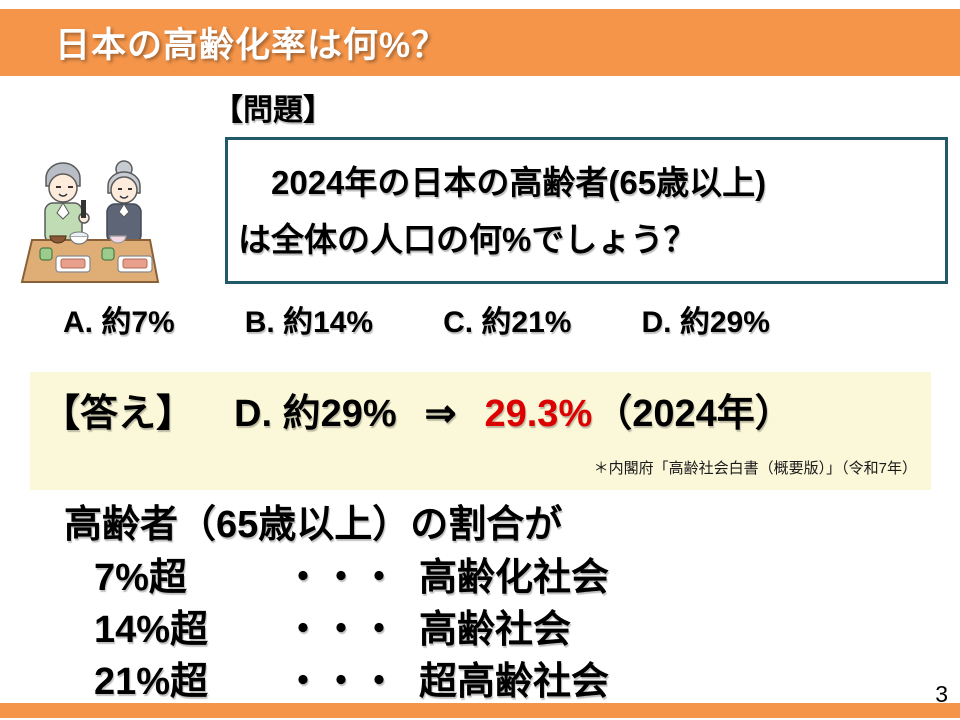  I want to click on options-row: A. 約7% B. 約14% C. 約21% D. 約29%, so click(493, 319).